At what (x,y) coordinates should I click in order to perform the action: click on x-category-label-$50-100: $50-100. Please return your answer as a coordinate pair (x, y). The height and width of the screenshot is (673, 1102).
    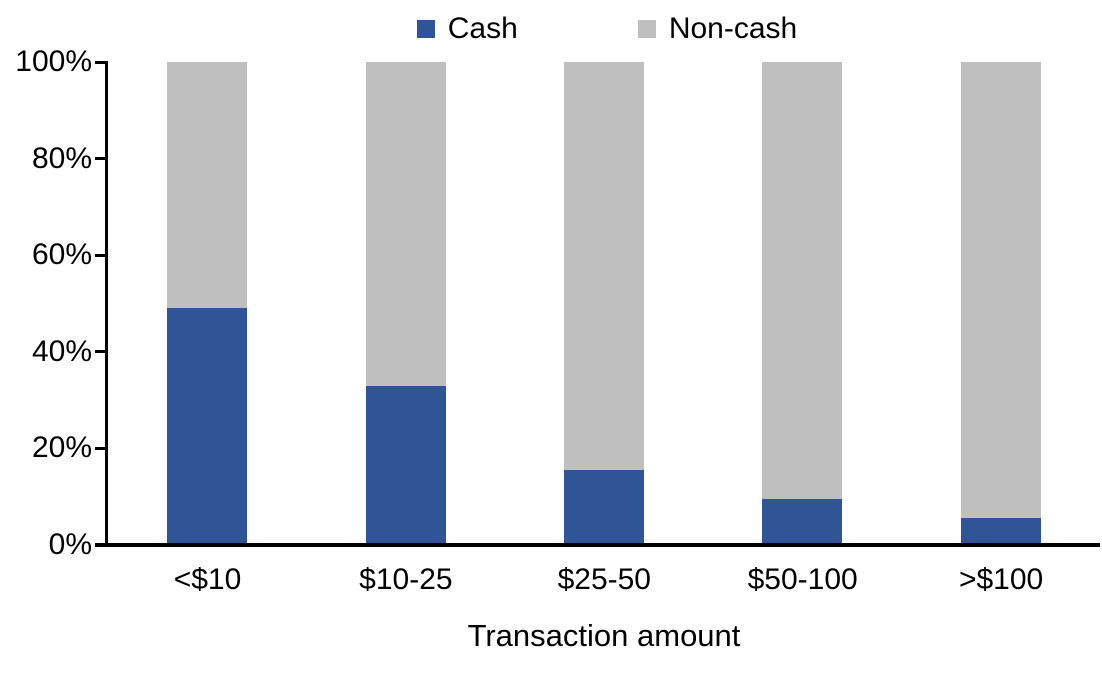
    Looking at the image, I should click on (802, 579).